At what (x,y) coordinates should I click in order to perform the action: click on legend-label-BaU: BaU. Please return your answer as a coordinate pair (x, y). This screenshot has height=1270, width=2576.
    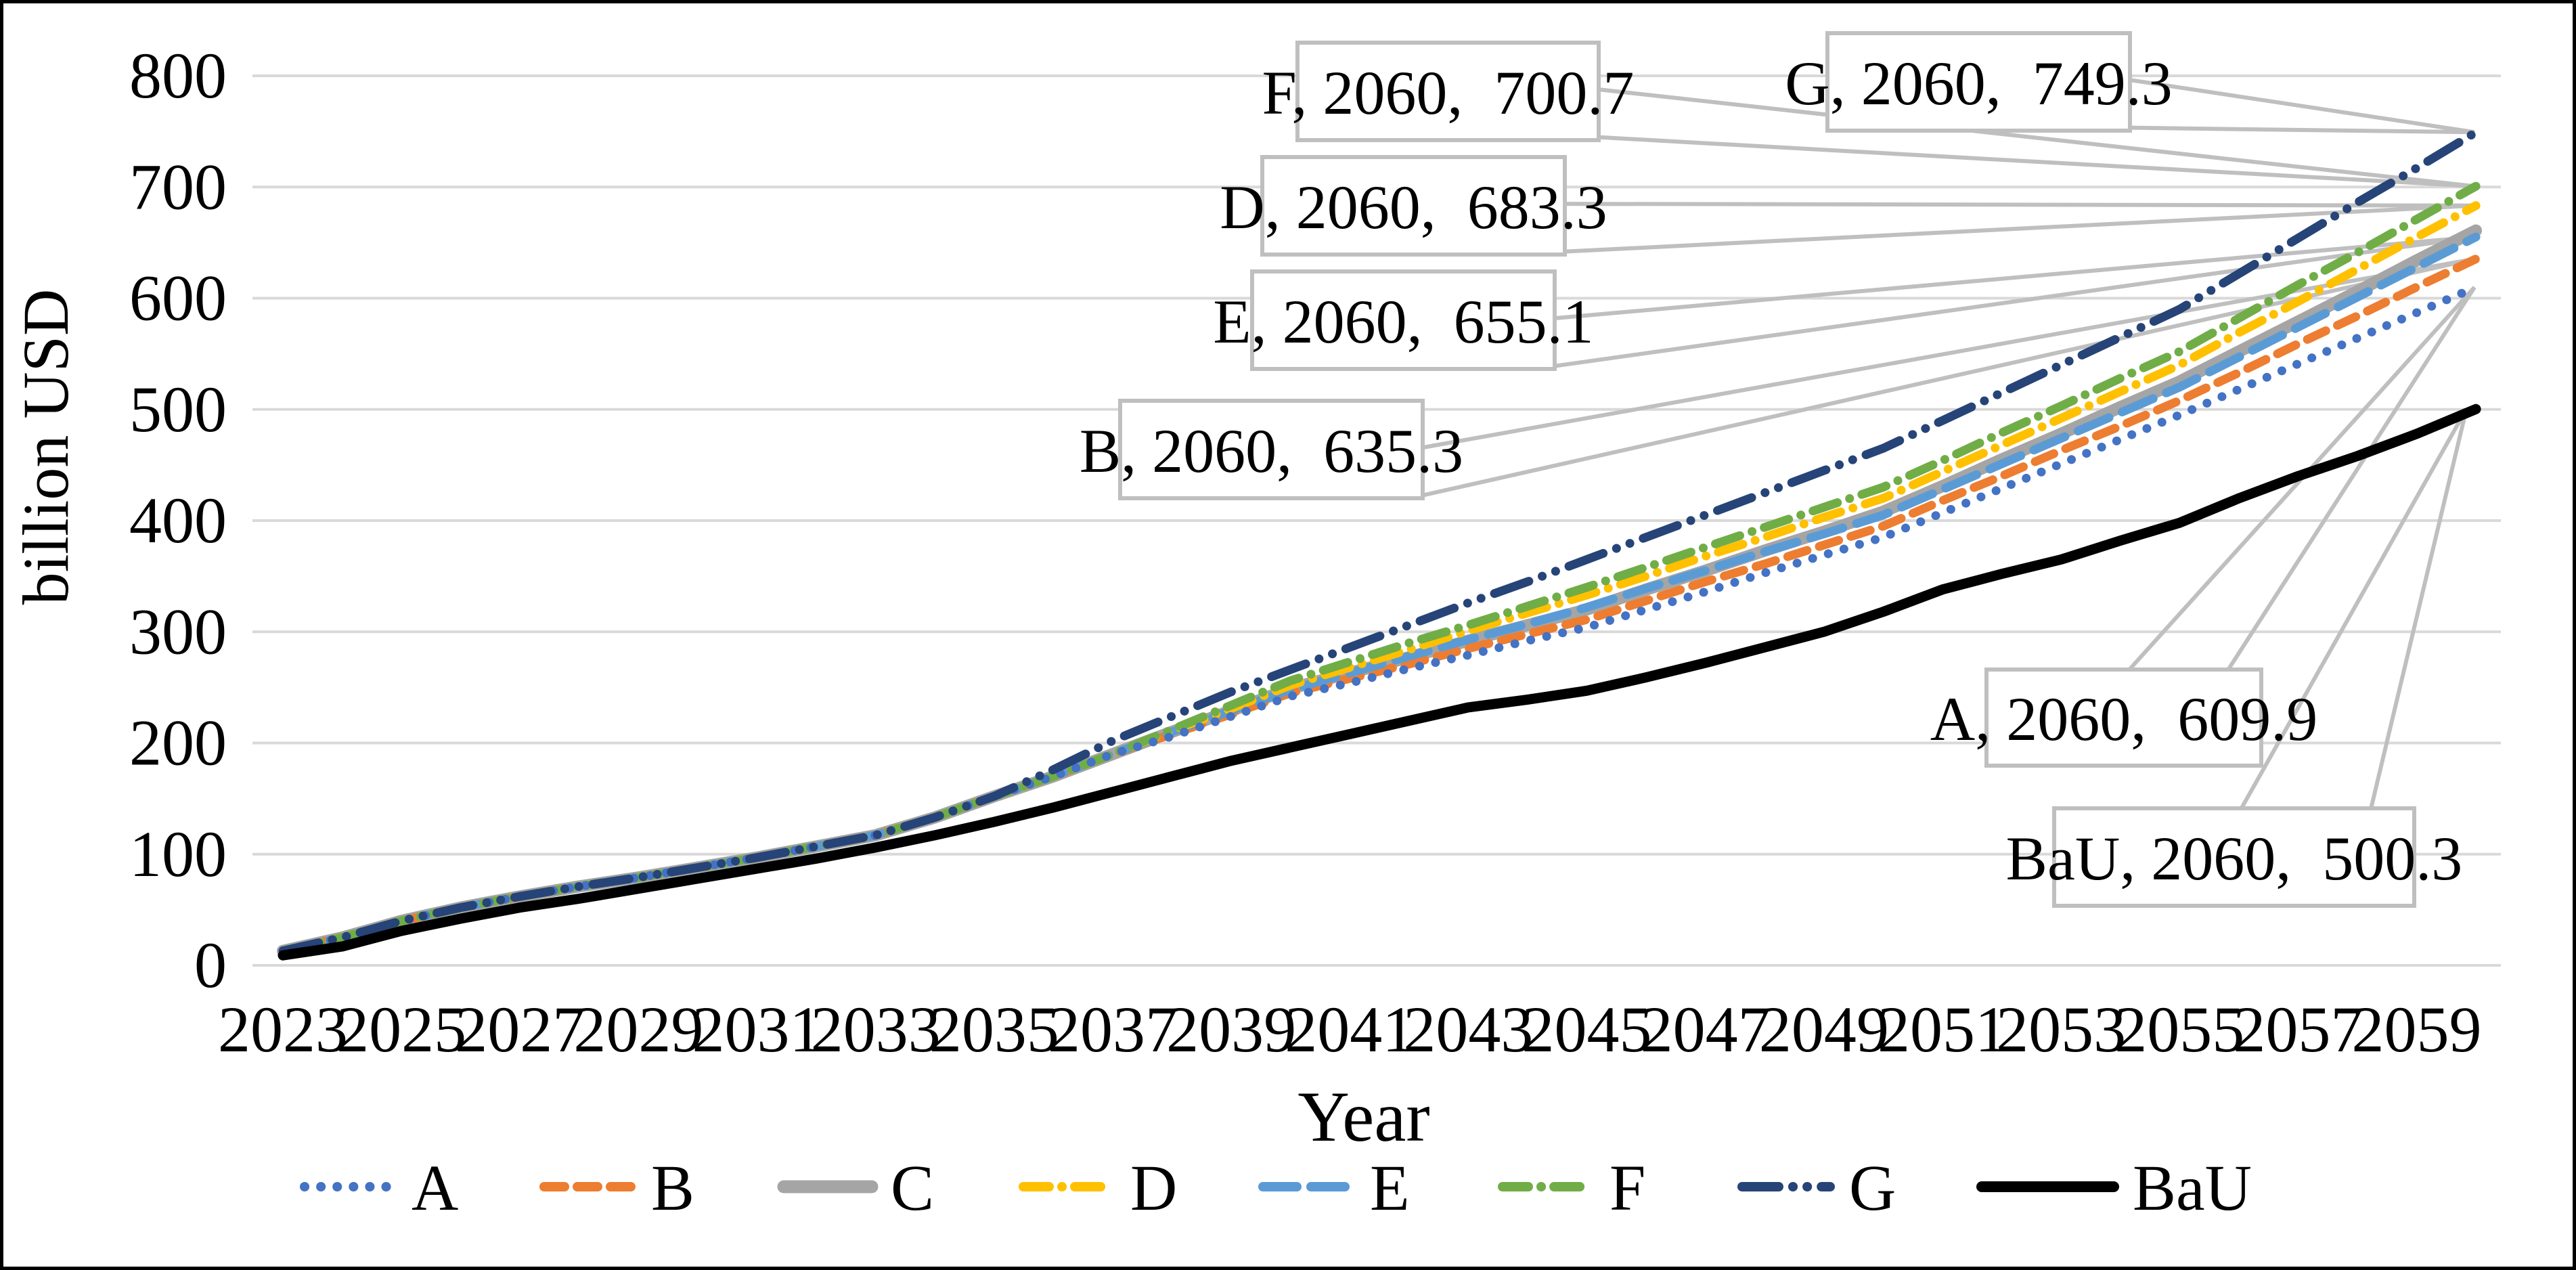
    Looking at the image, I should click on (2192, 1188).